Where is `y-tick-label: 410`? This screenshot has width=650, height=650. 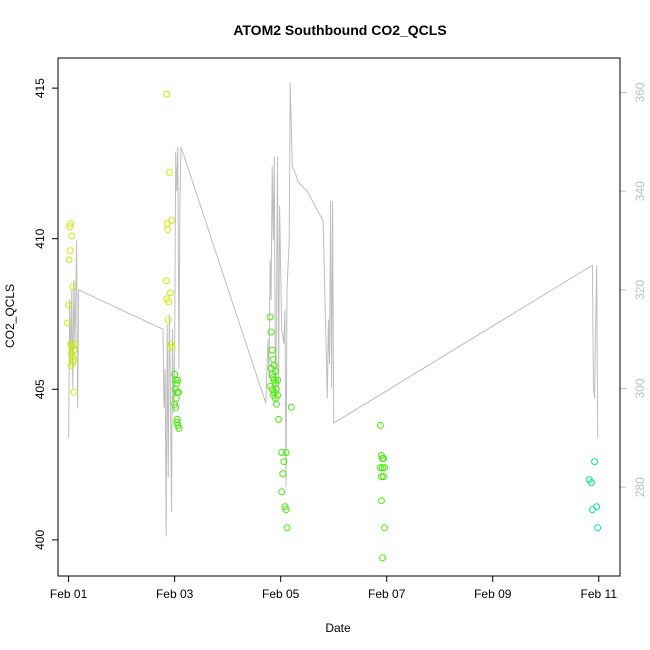
y-tick-label: 410 is located at coordinates (40, 238).